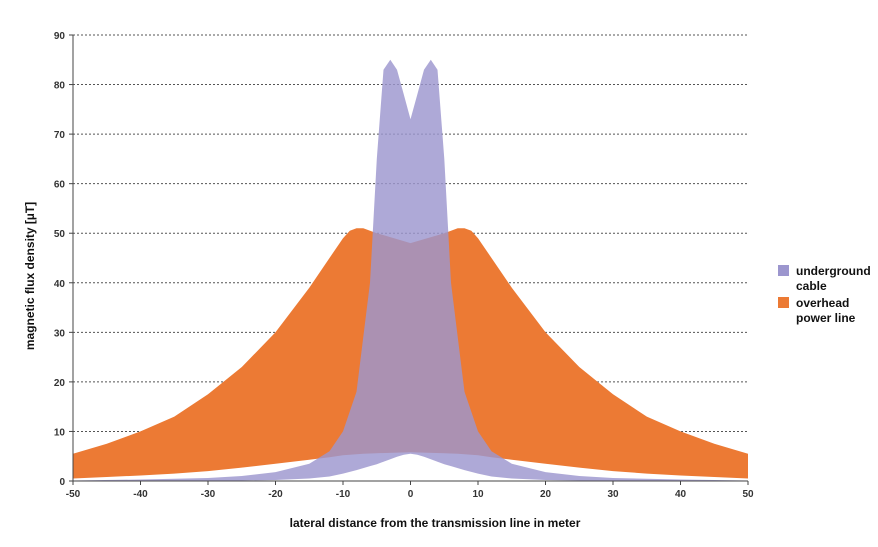 Image resolution: width=878 pixels, height=547 pixels. What do you see at coordinates (60, 333) in the screenshot?
I see `y-tick-label-30: 30` at bounding box center [60, 333].